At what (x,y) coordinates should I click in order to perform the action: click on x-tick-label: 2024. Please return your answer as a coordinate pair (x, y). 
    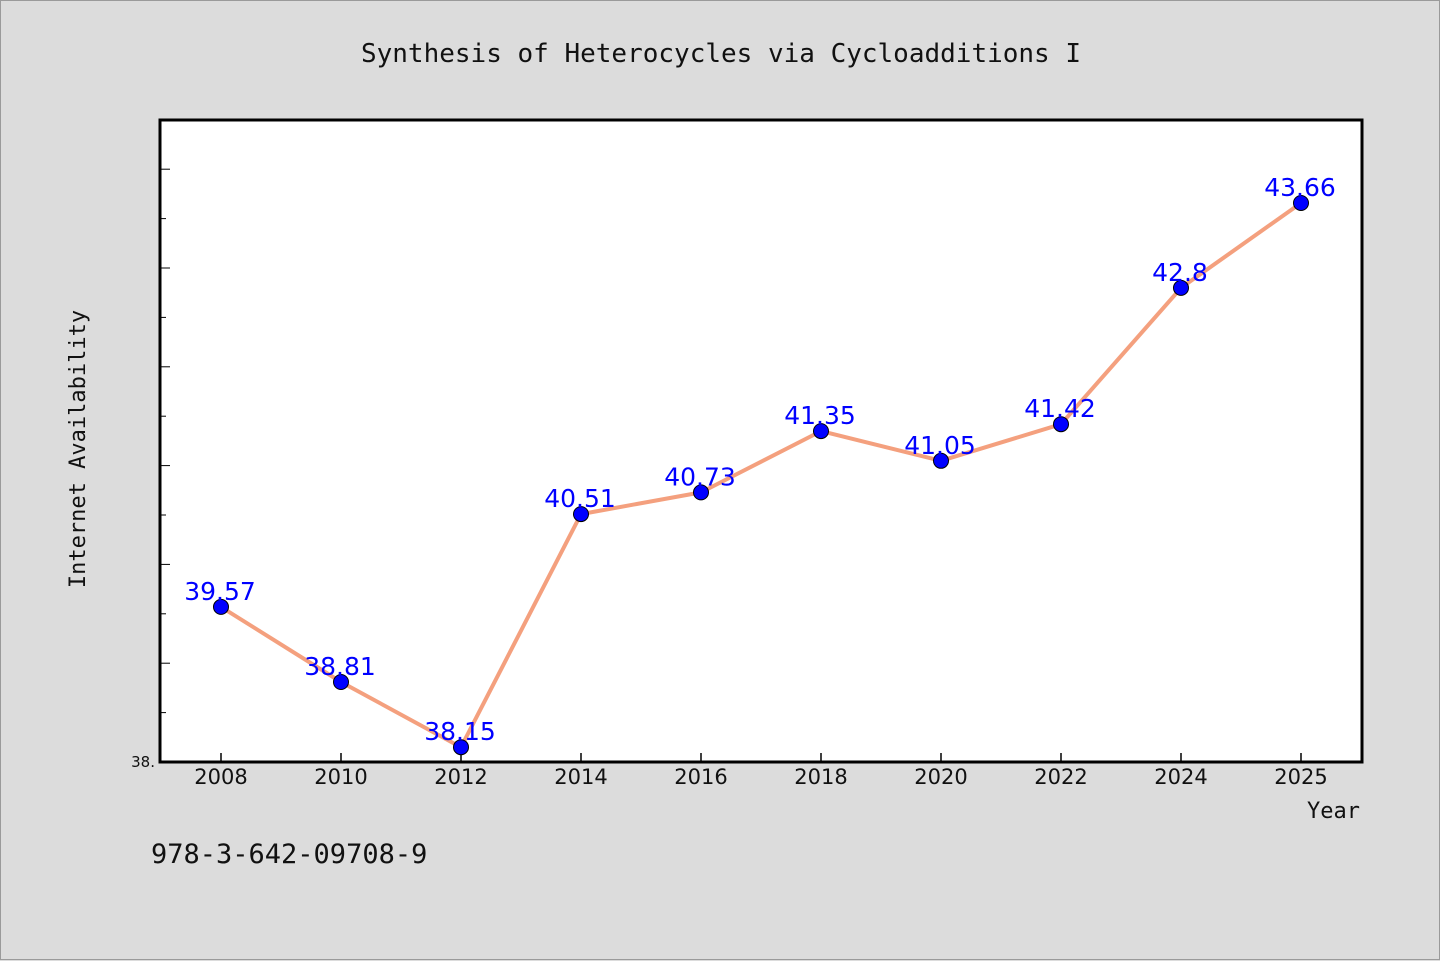
    Looking at the image, I should click on (1180, 777).